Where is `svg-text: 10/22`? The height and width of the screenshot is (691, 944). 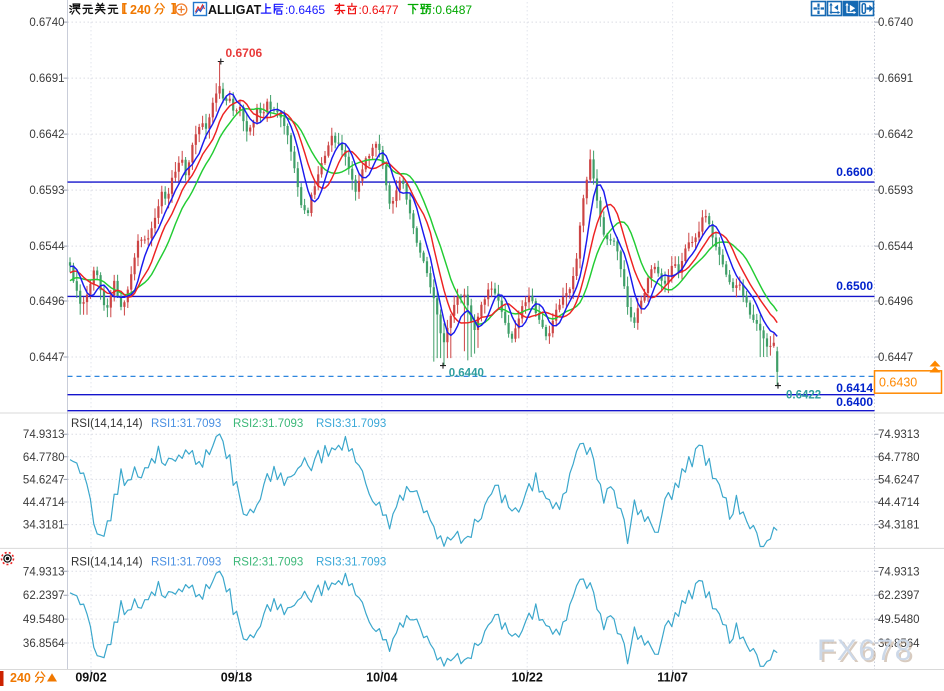
svg-text: 10/22 is located at coordinates (527, 678).